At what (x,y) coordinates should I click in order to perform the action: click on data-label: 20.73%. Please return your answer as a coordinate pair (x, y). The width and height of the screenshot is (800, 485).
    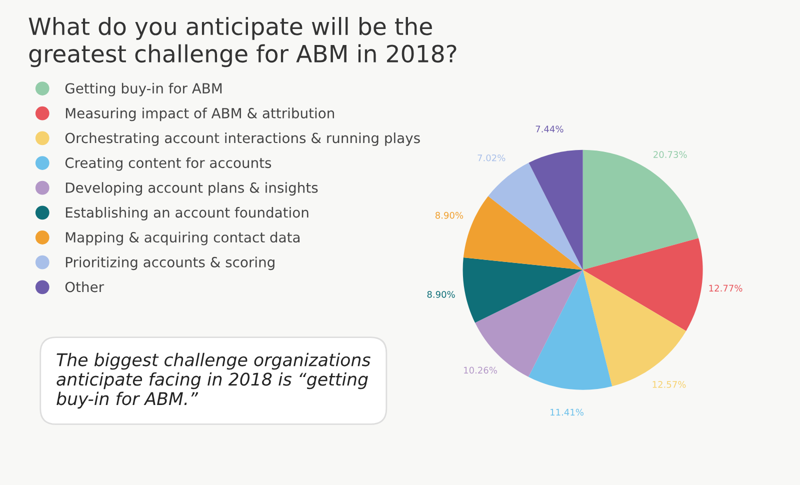
    Looking at the image, I should click on (670, 154).